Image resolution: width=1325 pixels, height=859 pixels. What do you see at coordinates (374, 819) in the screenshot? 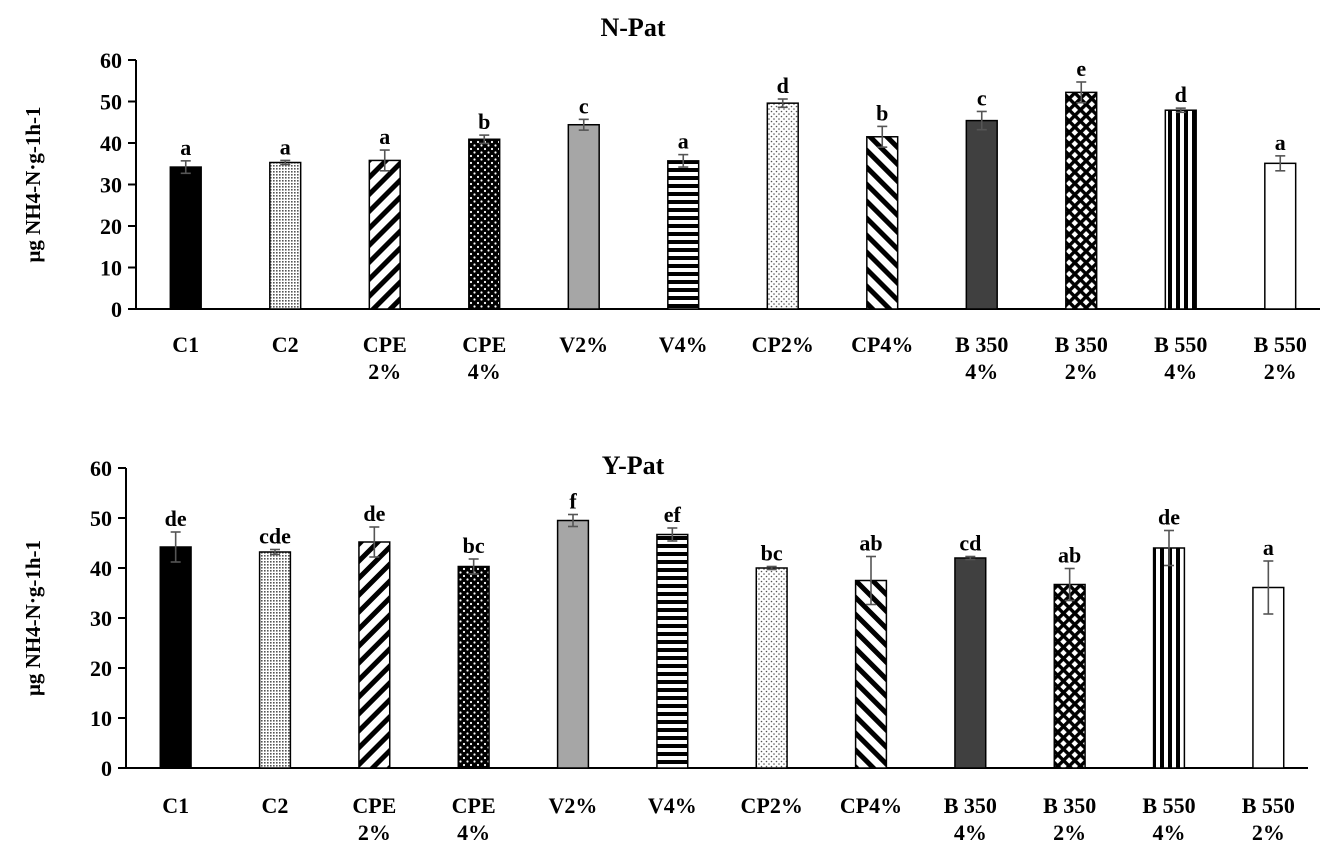
I see `category-label: CPE 2%` at bounding box center [374, 819].